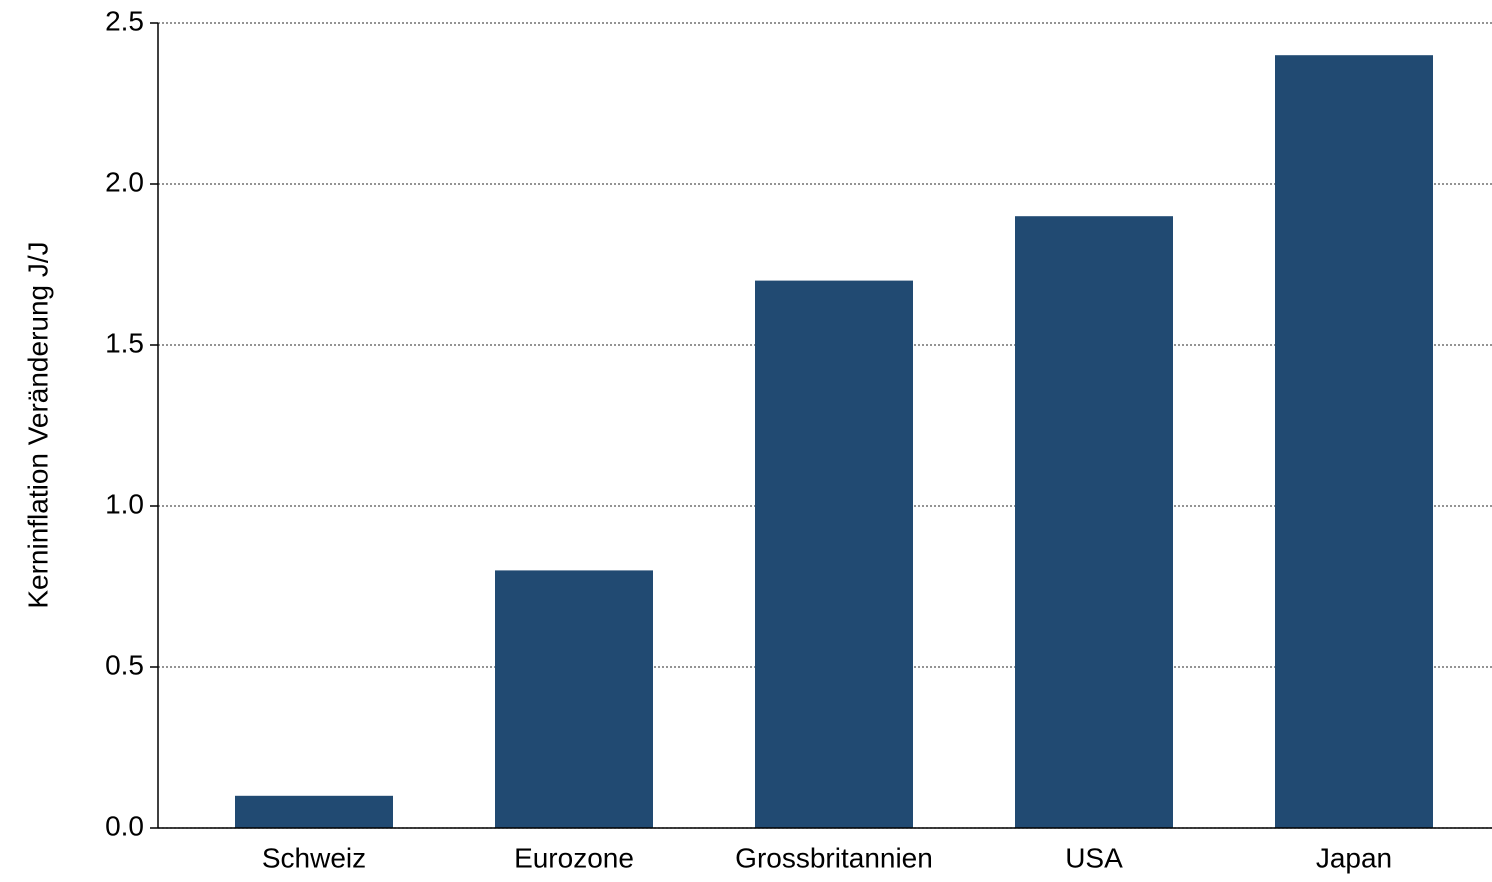 The image size is (1492, 882). I want to click on y-tick-label: 1.0, so click(124, 503).